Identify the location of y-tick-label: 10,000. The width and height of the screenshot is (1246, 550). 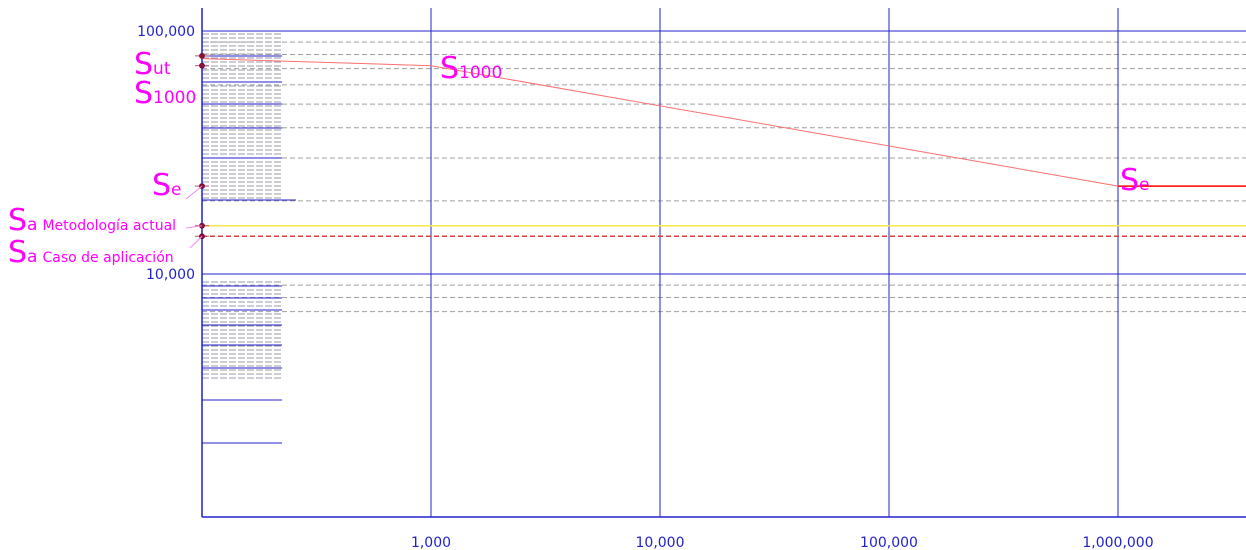
(170, 275).